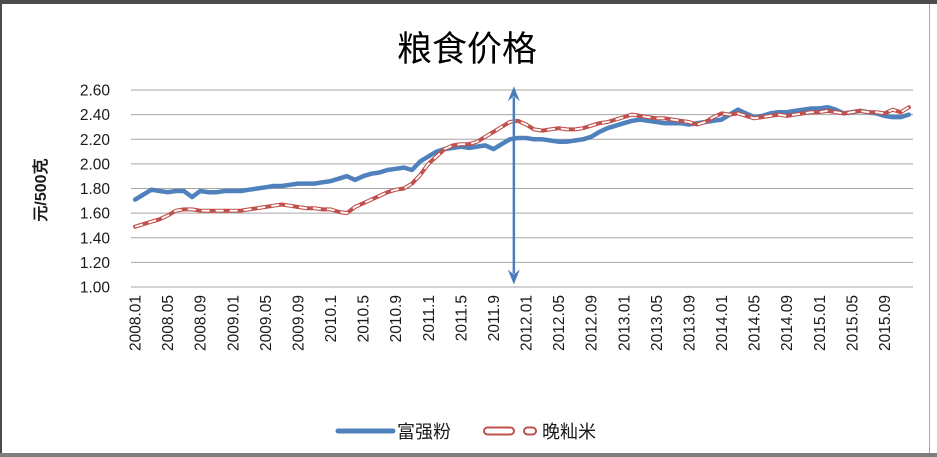 This screenshot has width=937, height=457. Describe the element at coordinates (465, 432) in the screenshot. I see `legend: 富强粉 晚籼米` at that location.